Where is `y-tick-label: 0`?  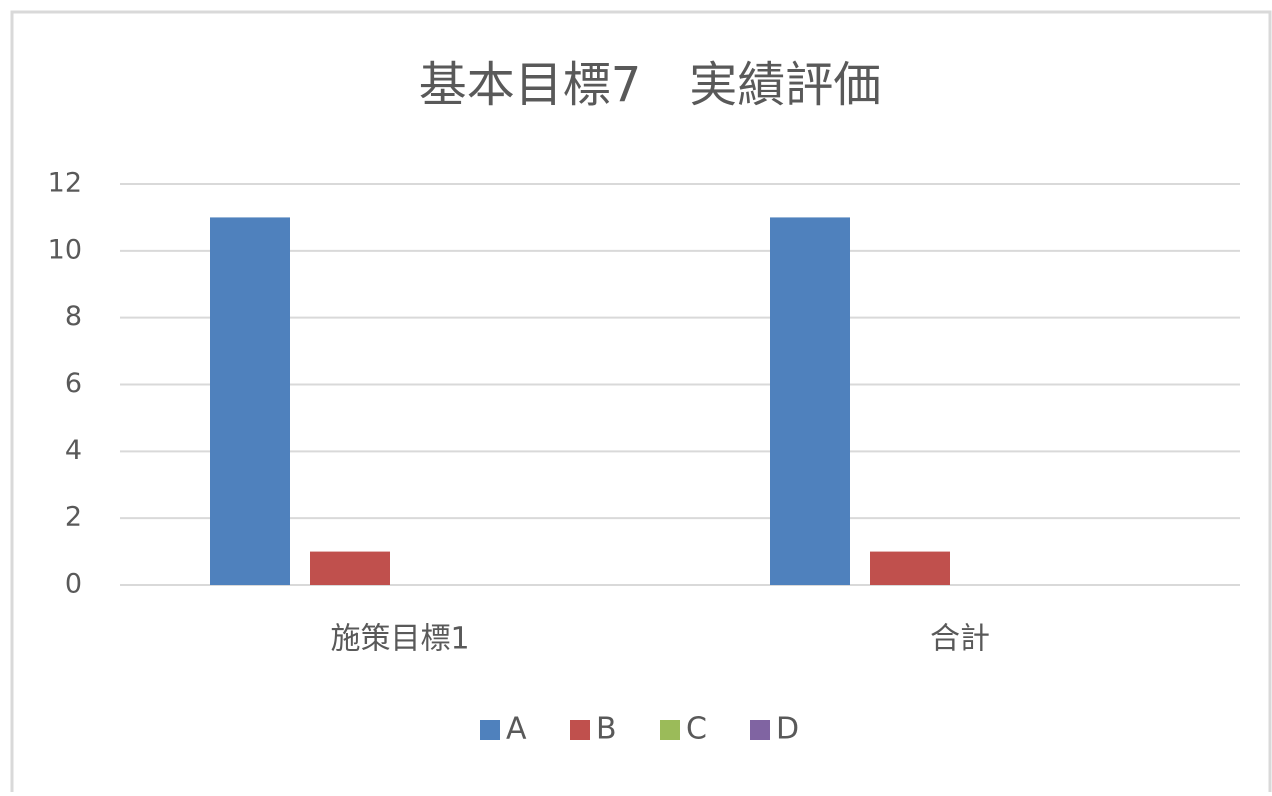
y-tick-label: 0 is located at coordinates (73, 584).